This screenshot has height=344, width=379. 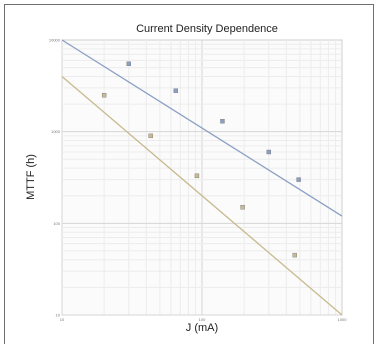 What do you see at coordinates (55, 40) in the screenshot?
I see `y-tick-label: 10000` at bounding box center [55, 40].